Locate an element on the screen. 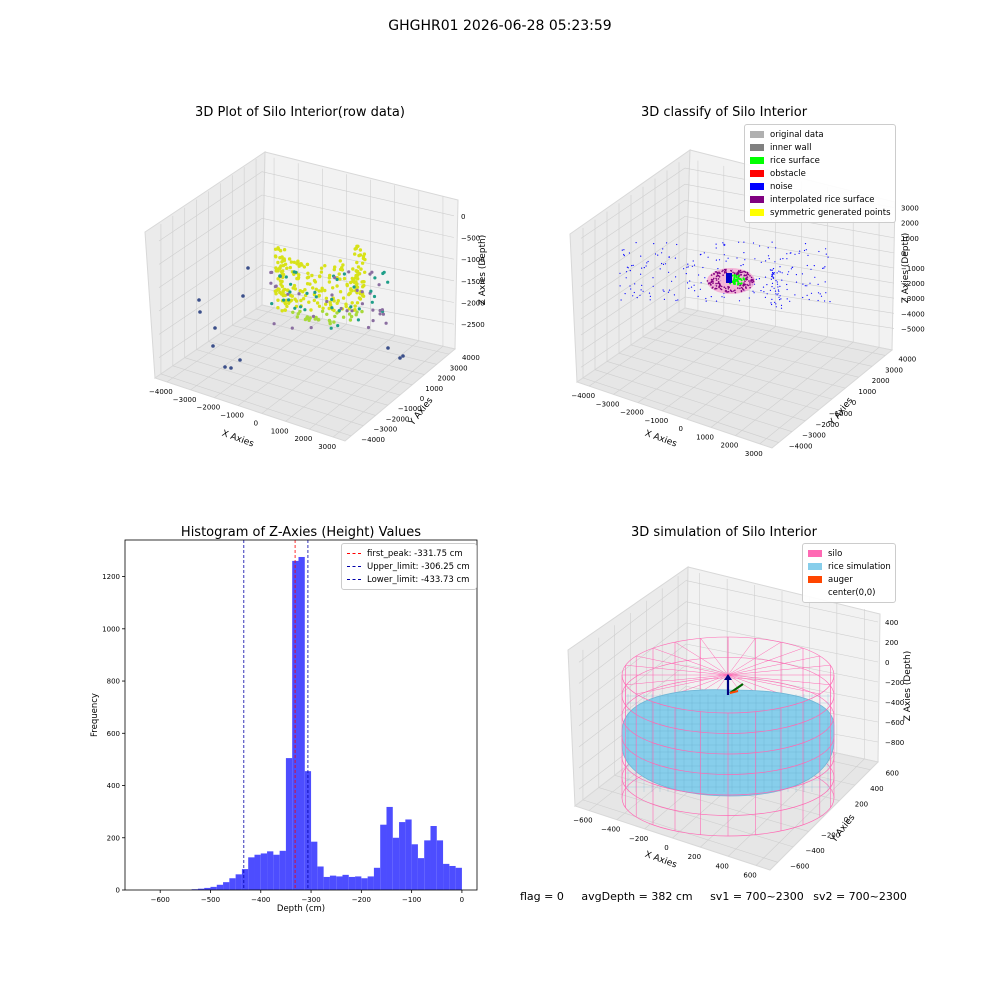 Image resolution: width=1000 pixels, height=1000 pixels. p2-x-tick-label: −4000 is located at coordinates (583, 396).